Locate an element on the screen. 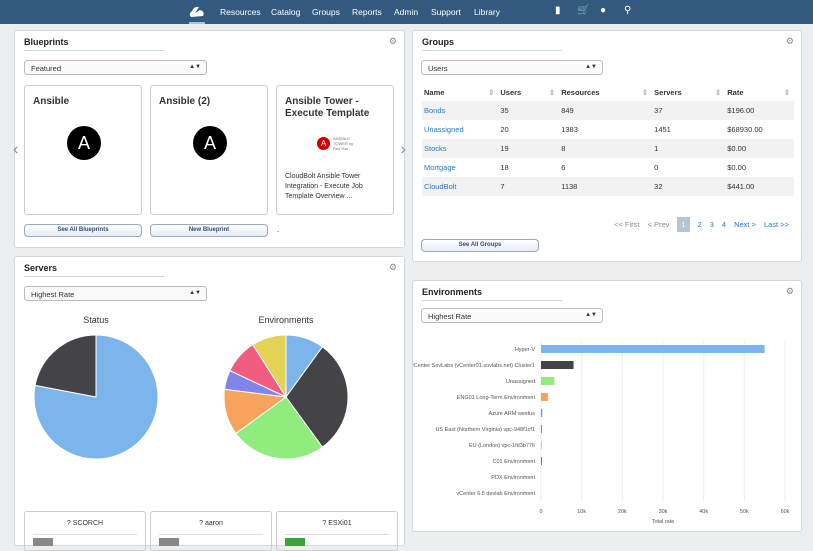  cart-icon: 🛒 is located at coordinates (583, 10).